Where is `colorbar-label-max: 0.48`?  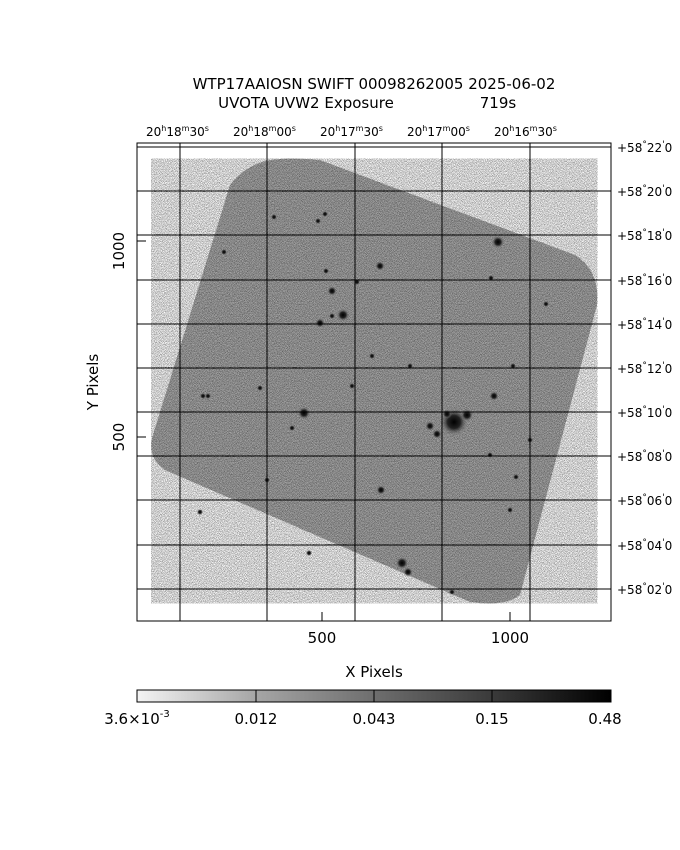 colorbar-label-max: 0.48 is located at coordinates (604, 719).